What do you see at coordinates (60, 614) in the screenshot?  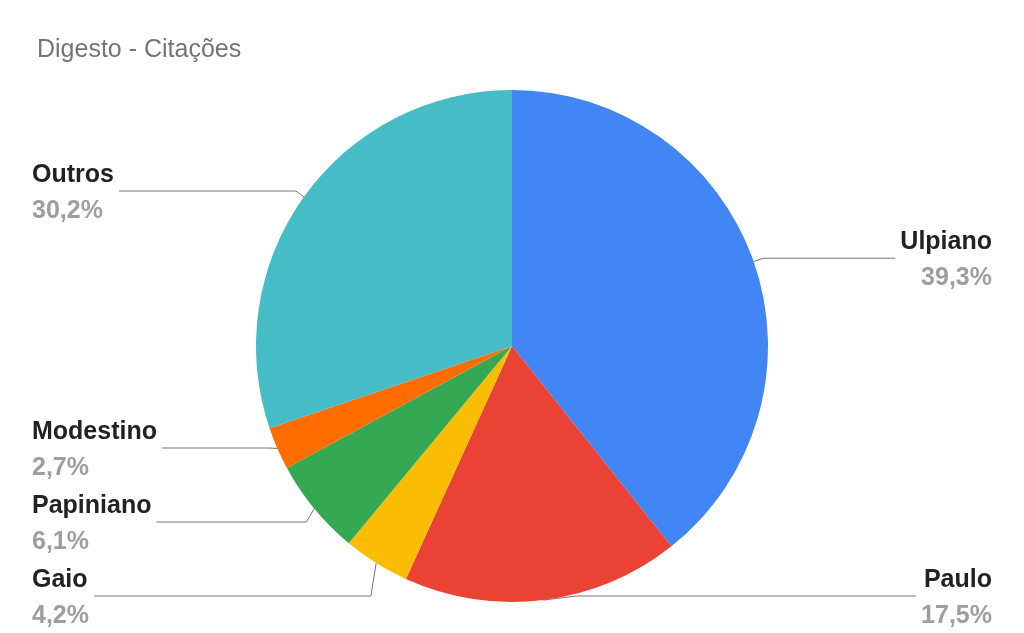 I see `data-label: 4,2%` at bounding box center [60, 614].